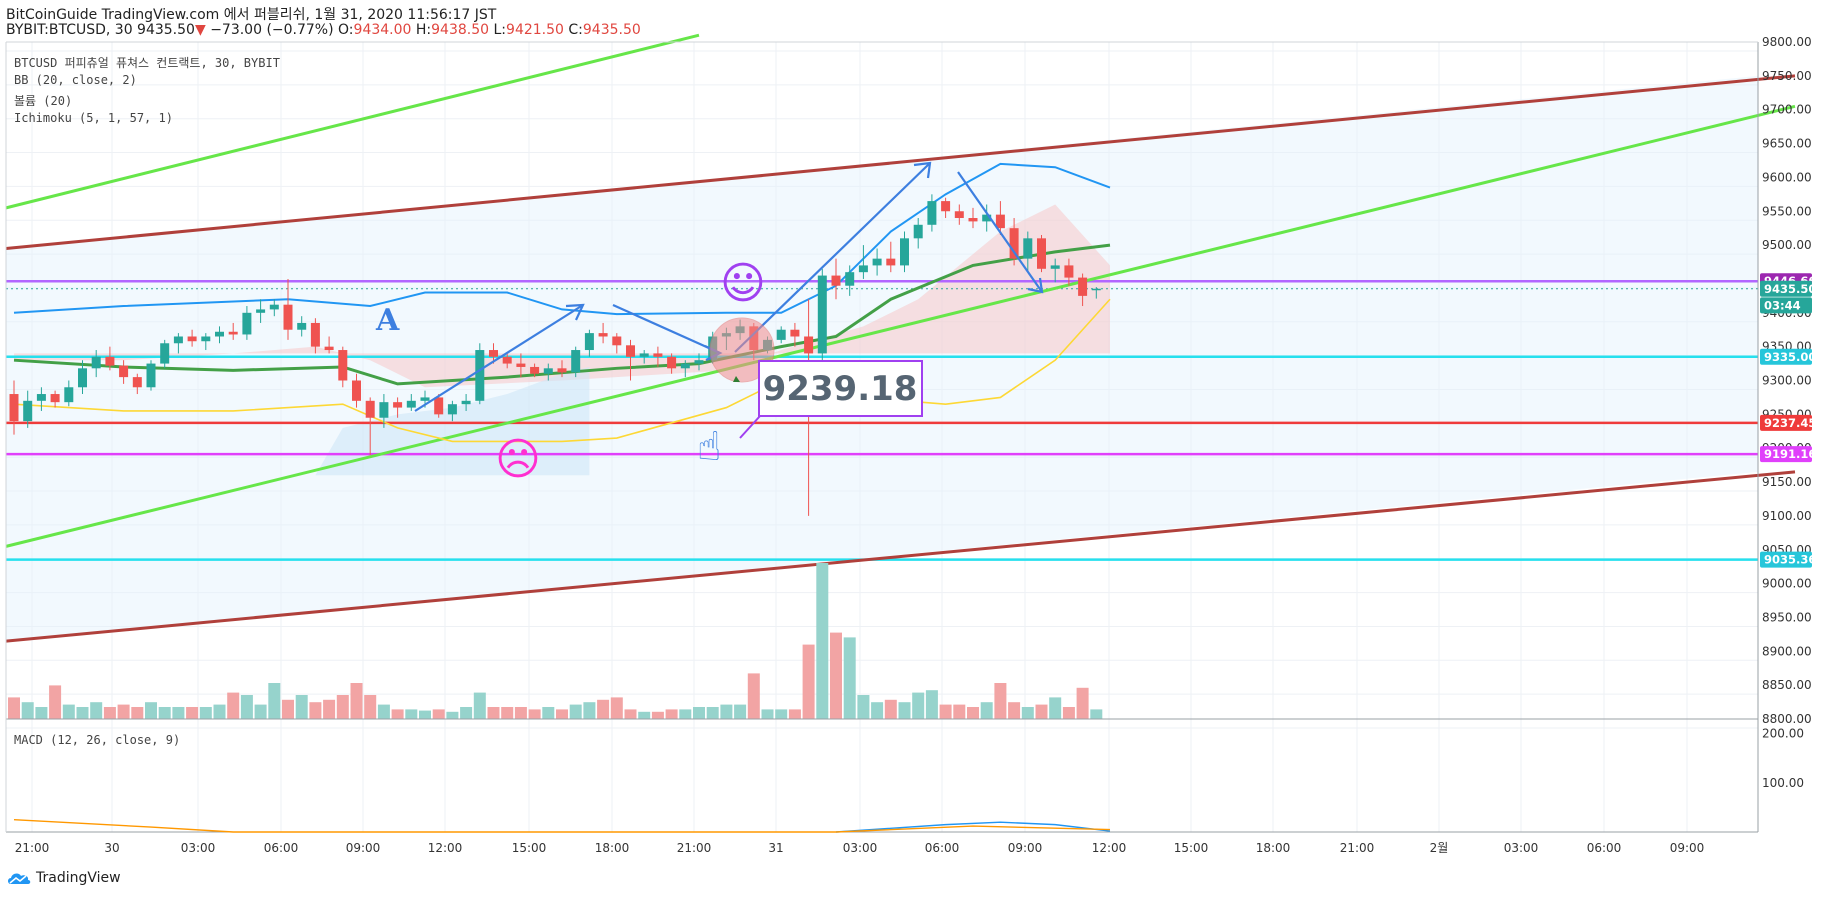  What do you see at coordinates (19, 878) in the screenshot?
I see `tradingview-cloud-icon` at bounding box center [19, 878].